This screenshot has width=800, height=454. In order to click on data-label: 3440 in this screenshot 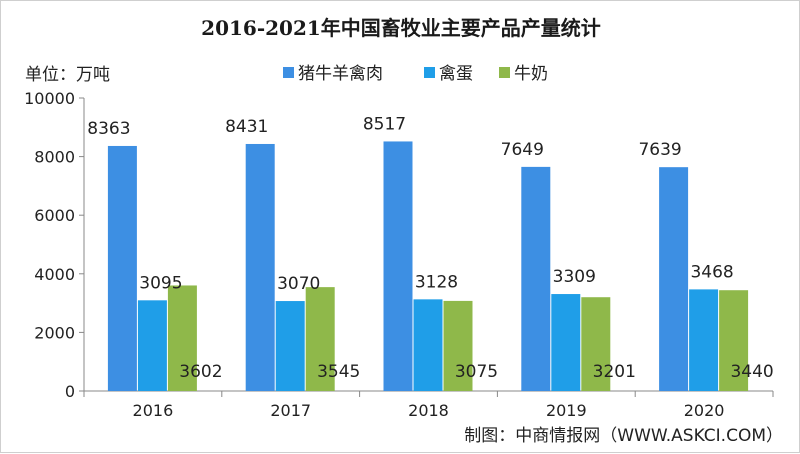, I will do `click(751, 372)`.